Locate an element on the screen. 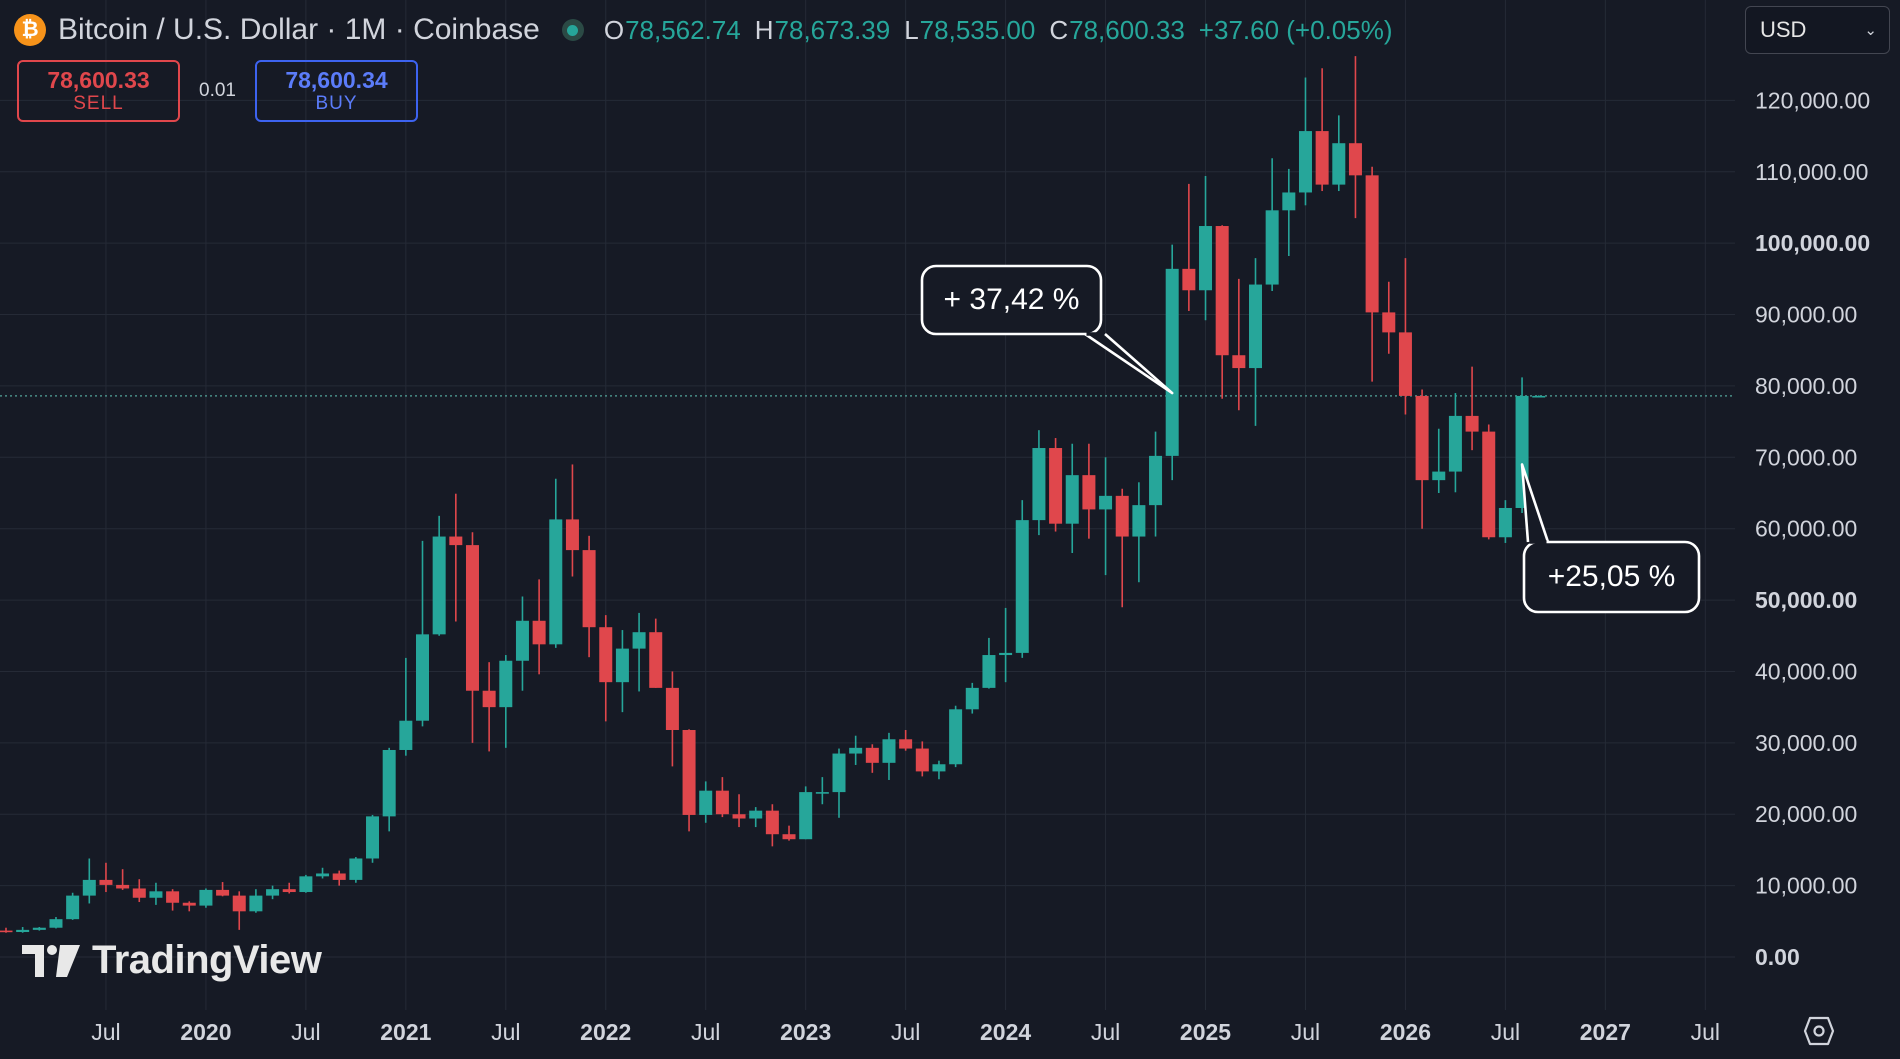 Image resolution: width=1900 pixels, height=1059 pixels. chevron-down-icon: ⌄ is located at coordinates (1870, 30).